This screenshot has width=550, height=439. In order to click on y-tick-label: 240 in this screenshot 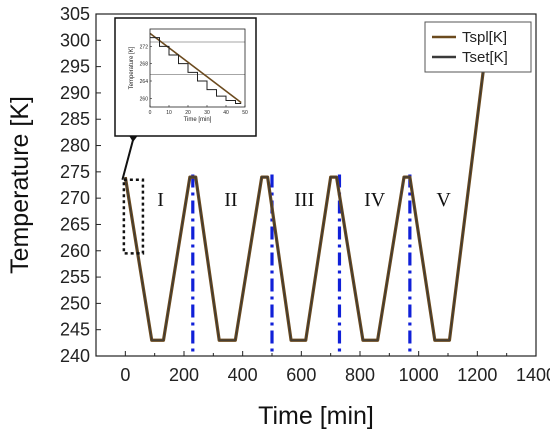, I will do `click(75, 356)`.